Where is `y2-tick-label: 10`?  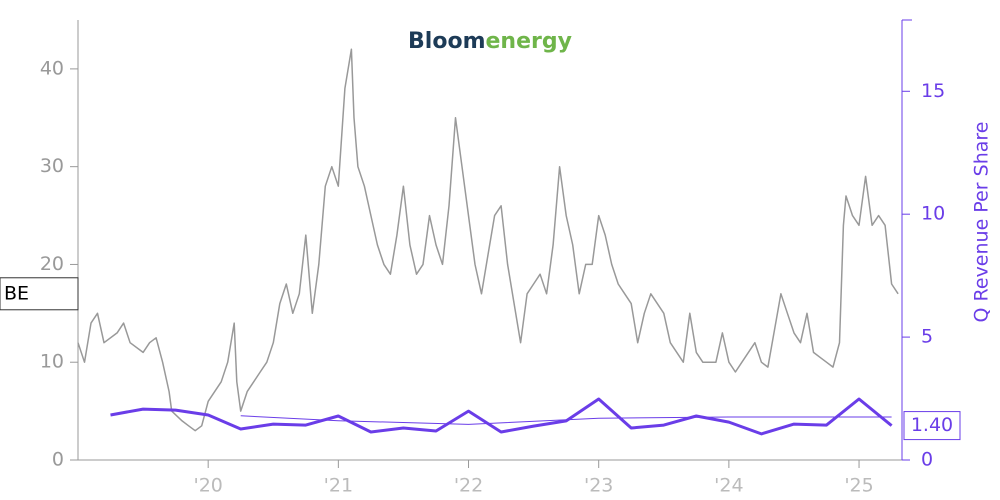
y2-tick-label: 10 is located at coordinates (933, 214).